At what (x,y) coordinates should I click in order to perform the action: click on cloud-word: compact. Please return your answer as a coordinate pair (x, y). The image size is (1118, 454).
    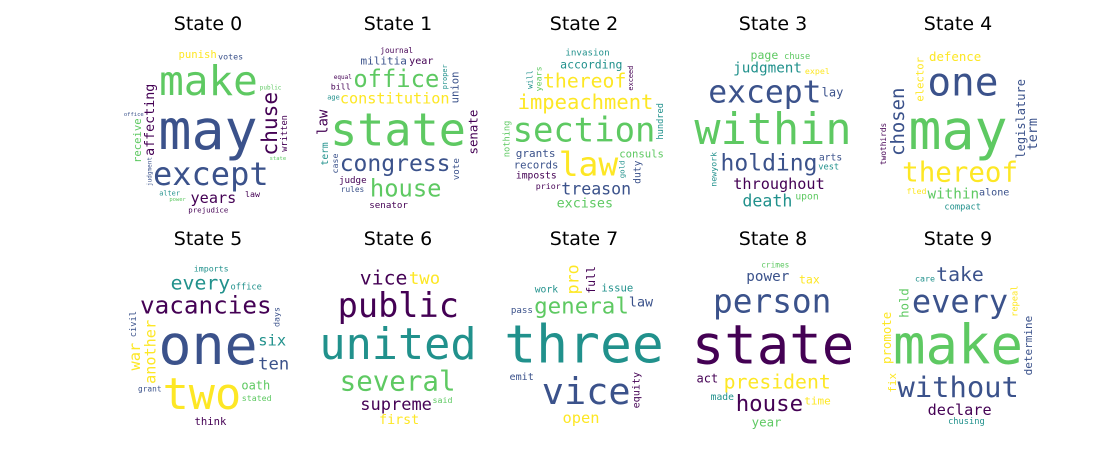
    Looking at the image, I should click on (962, 207).